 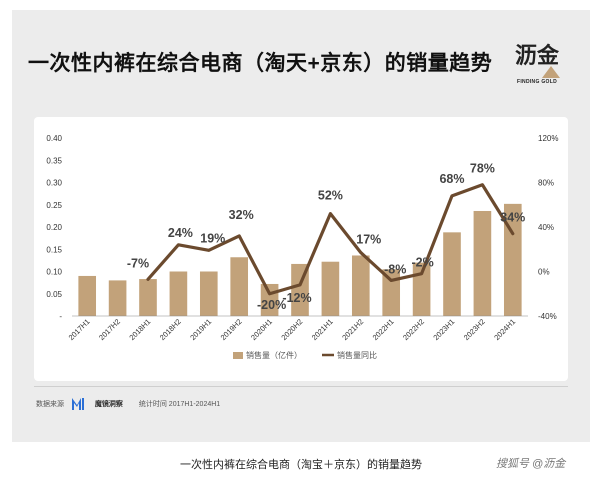 I want to click on footer: 数据来源 魔镜洞察 统计时间 2017H1-2024H1, so click(x=128, y=406).